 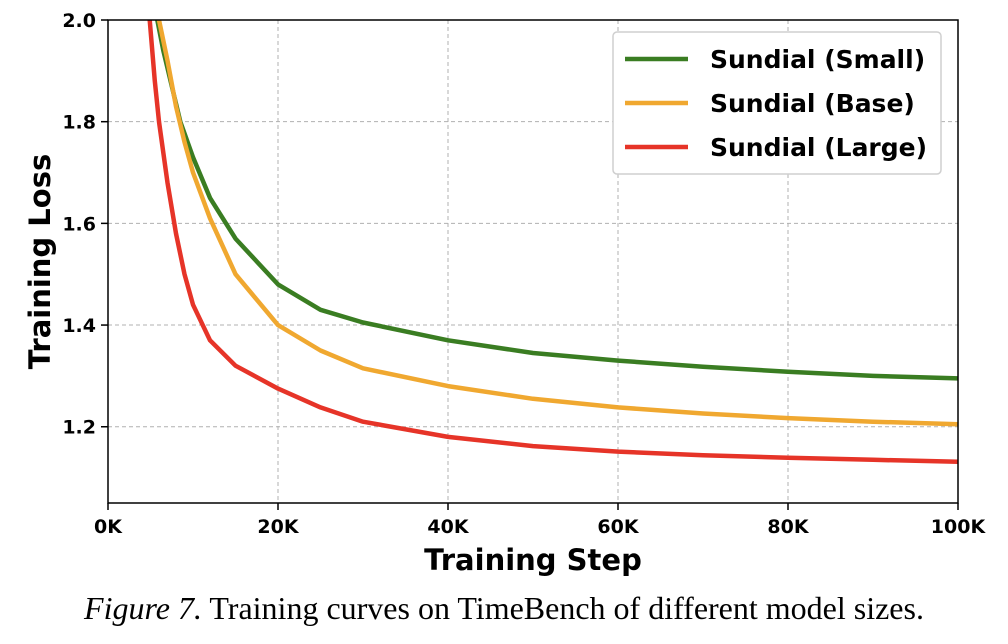 What do you see at coordinates (818, 147) in the screenshot?
I see `legend-label: Sundial (Large)` at bounding box center [818, 147].